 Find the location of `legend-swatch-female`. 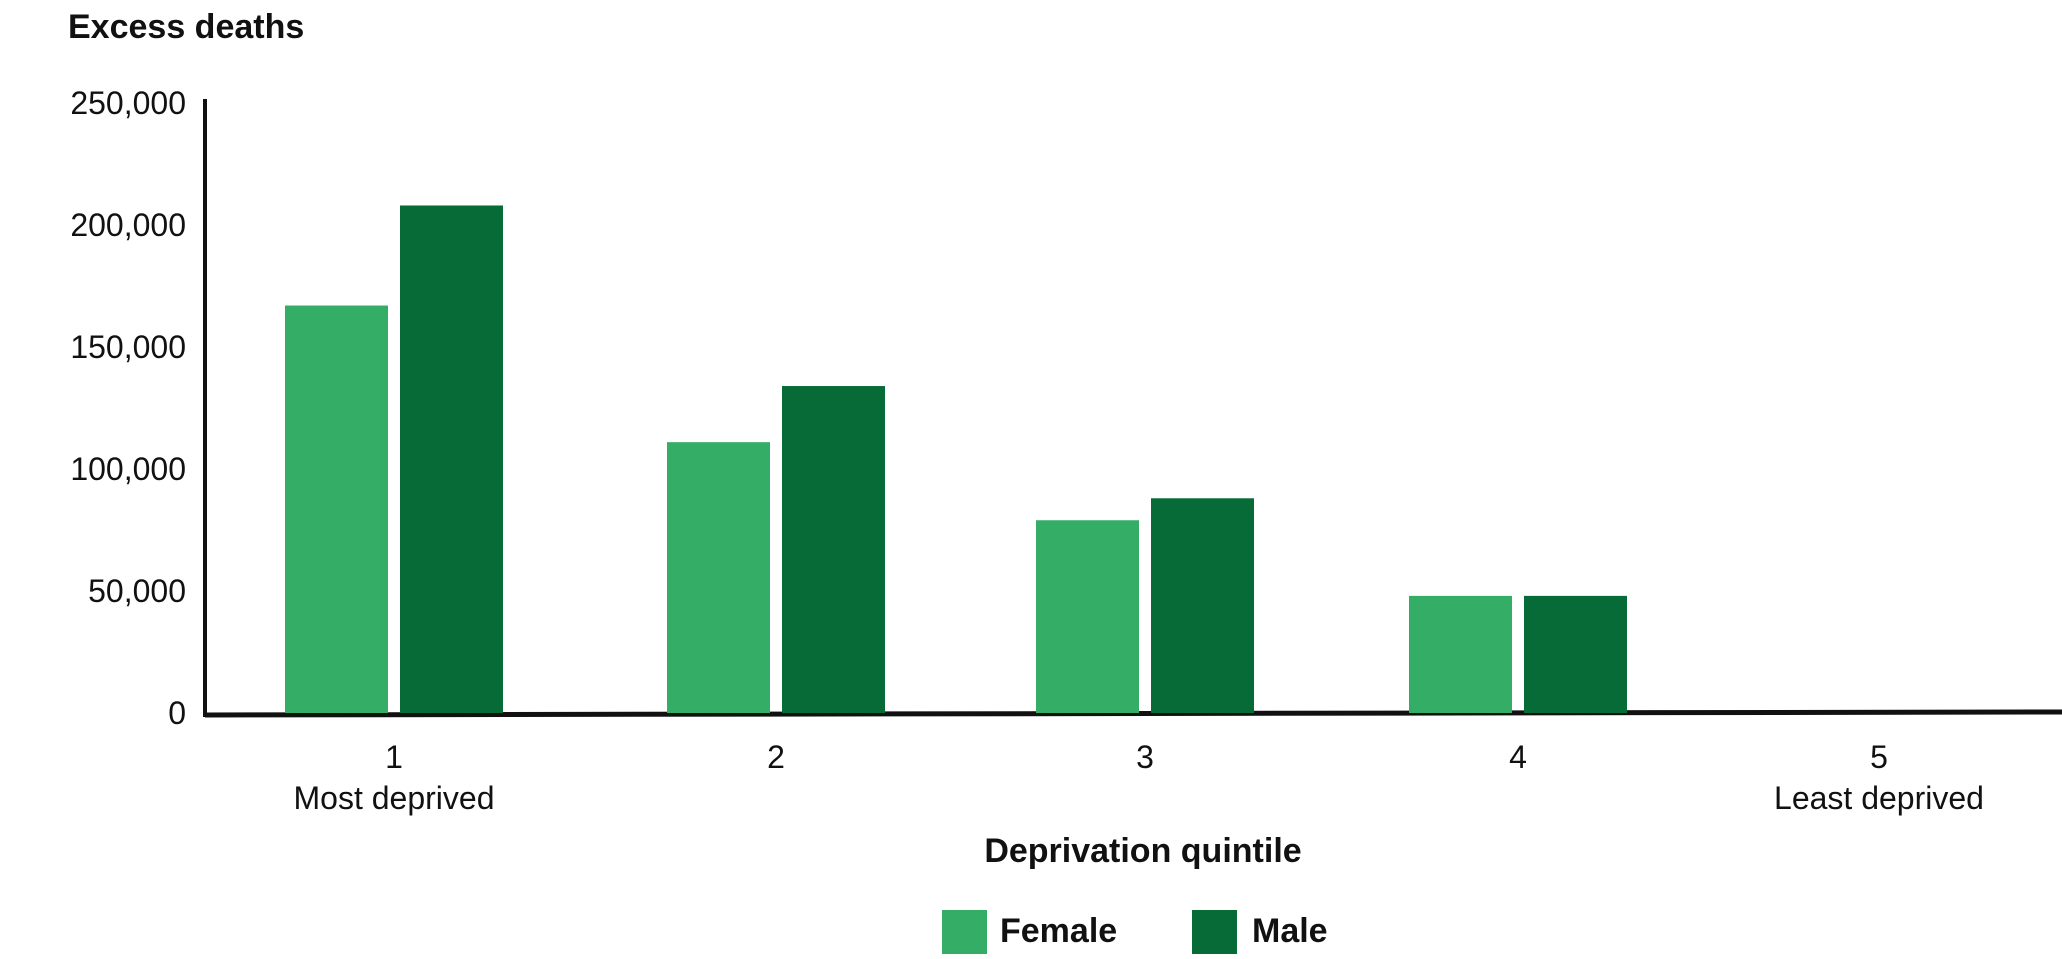

legend-swatch-female is located at coordinates (964, 932).